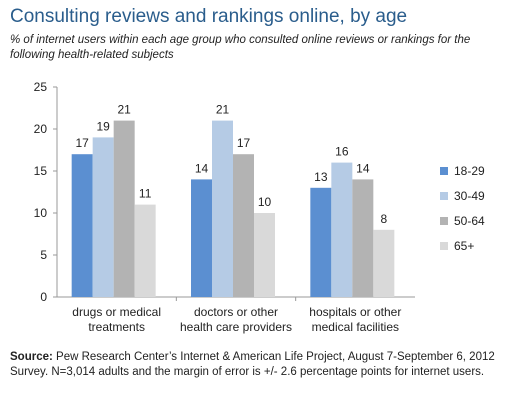 The width and height of the screenshot is (523, 405). Describe the element at coordinates (41, 129) in the screenshot. I see `y-tick-label: 20` at that location.